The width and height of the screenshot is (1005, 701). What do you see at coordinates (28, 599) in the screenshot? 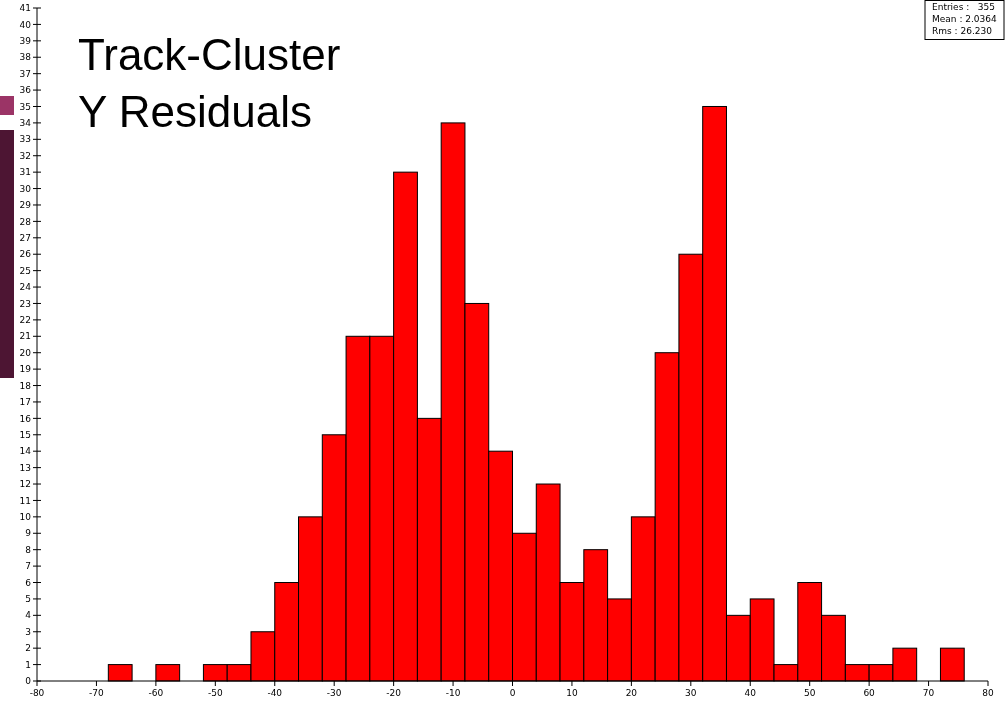
I see `y-tick-label: 5` at bounding box center [28, 599].